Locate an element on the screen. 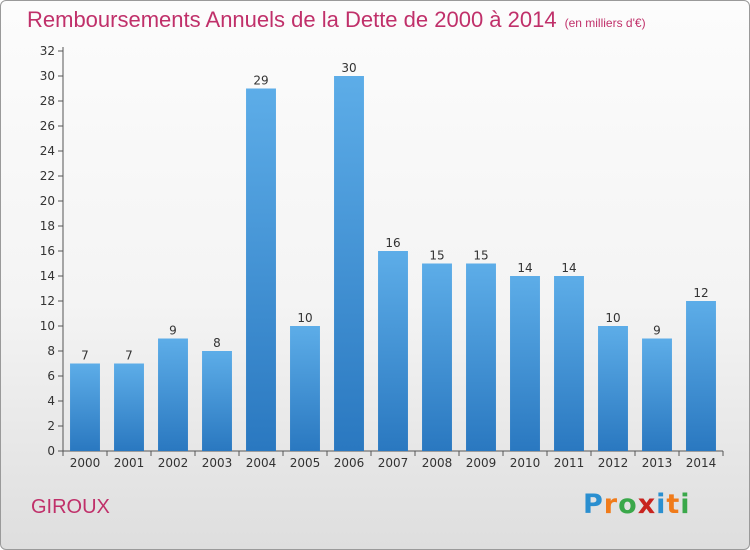 The height and width of the screenshot is (550, 750). y-tick-label: 20 is located at coordinates (47, 201).